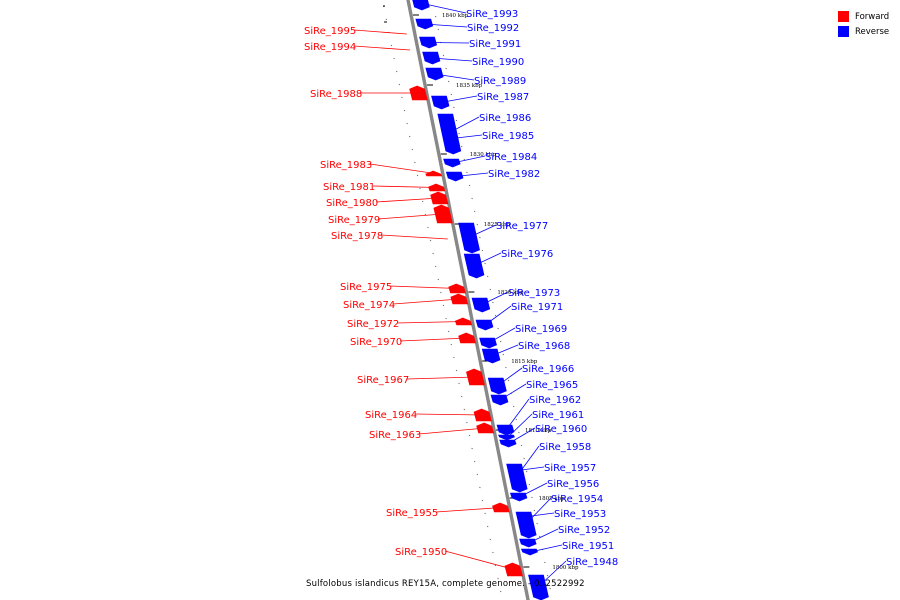  Describe the element at coordinates (538, 431) in the screenshot. I see `scale-label: 1810 kbp` at that location.